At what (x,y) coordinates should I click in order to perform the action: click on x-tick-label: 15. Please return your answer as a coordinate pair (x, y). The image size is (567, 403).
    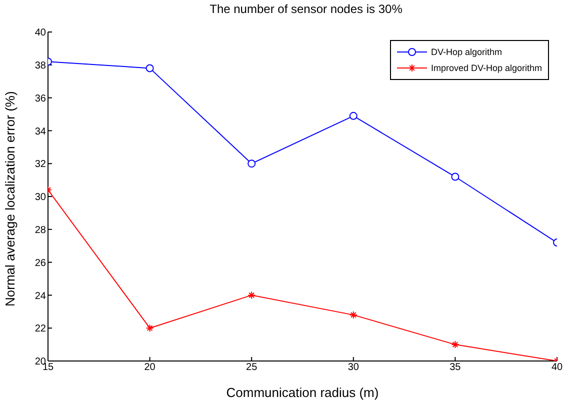
    Looking at the image, I should click on (48, 368).